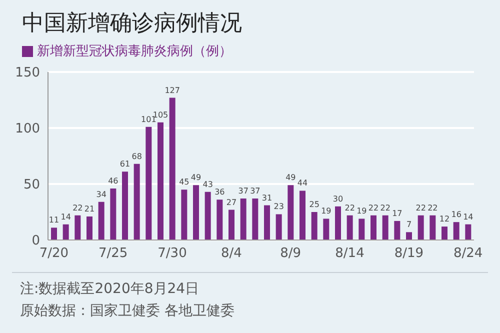 This screenshot has height=333, width=500. Describe the element at coordinates (125, 164) in the screenshot. I see `data-label: 61` at that location.